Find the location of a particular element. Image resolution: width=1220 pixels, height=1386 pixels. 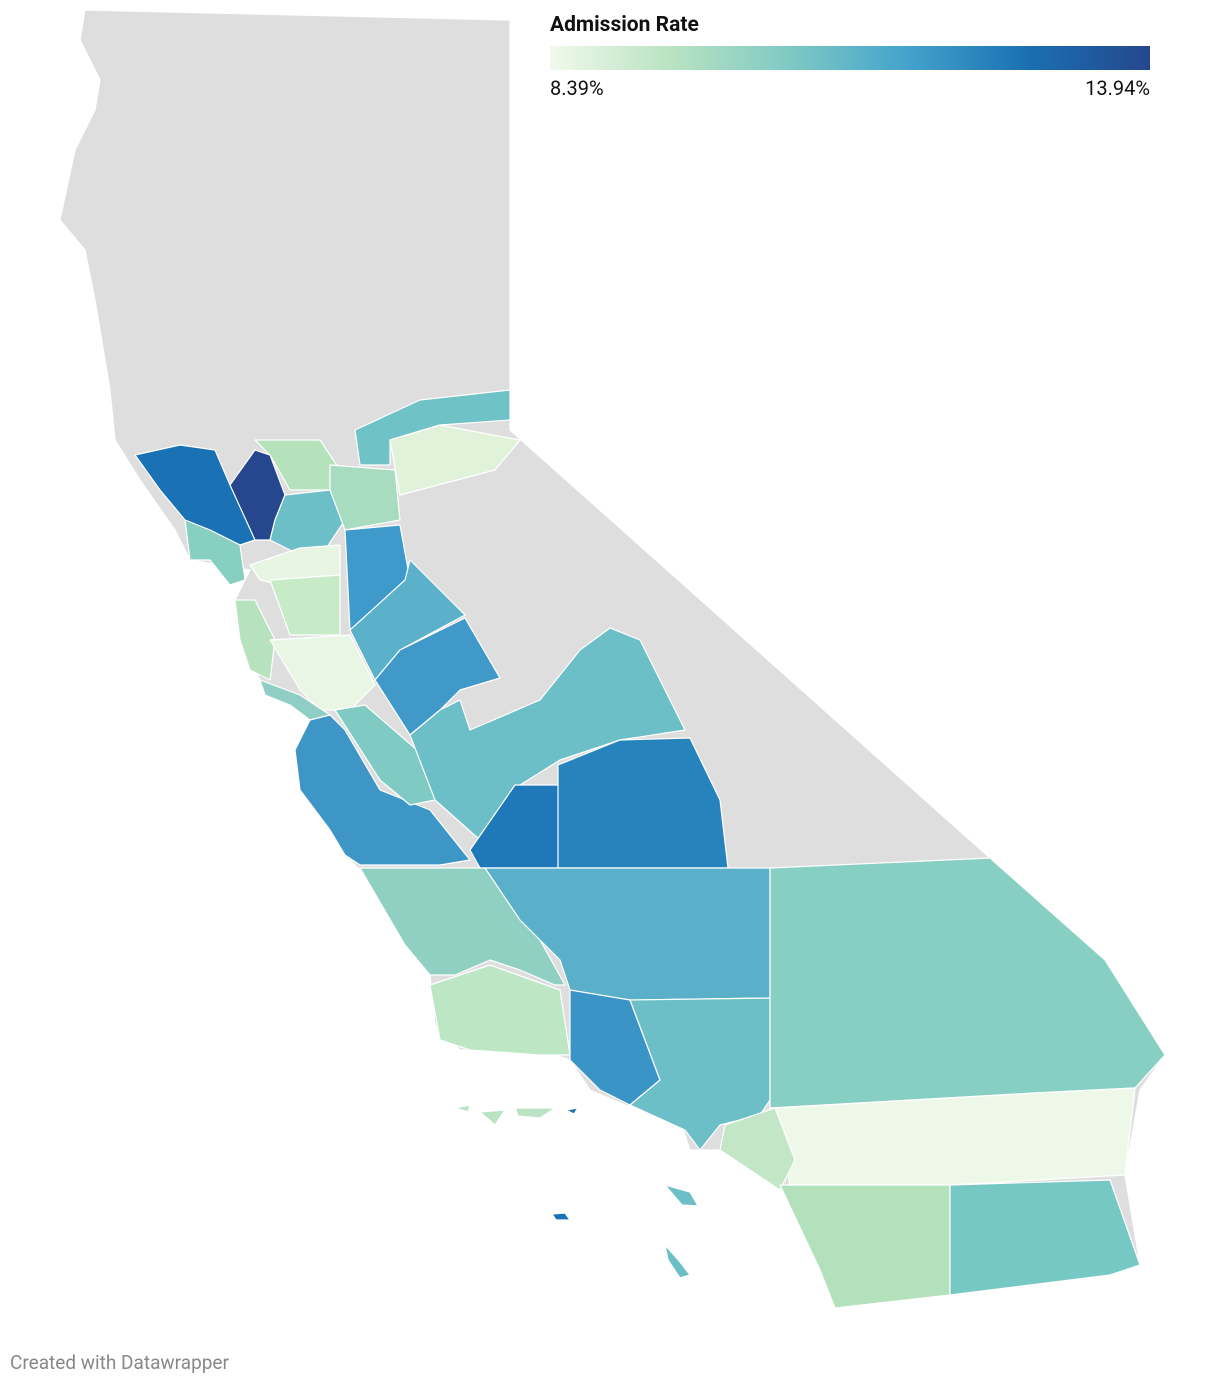

legend-min-label: 8.39% is located at coordinates (577, 88).